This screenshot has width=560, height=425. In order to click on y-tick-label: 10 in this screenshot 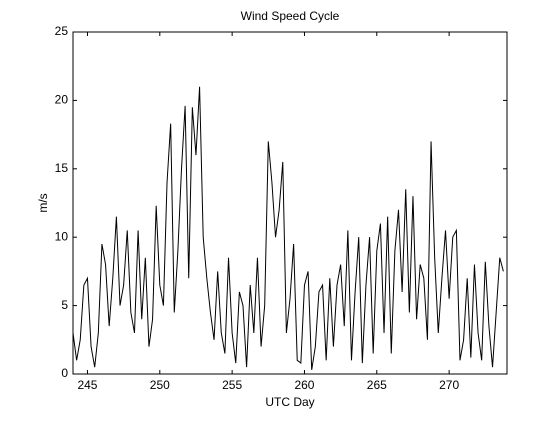, I will do `click(62, 236)`.